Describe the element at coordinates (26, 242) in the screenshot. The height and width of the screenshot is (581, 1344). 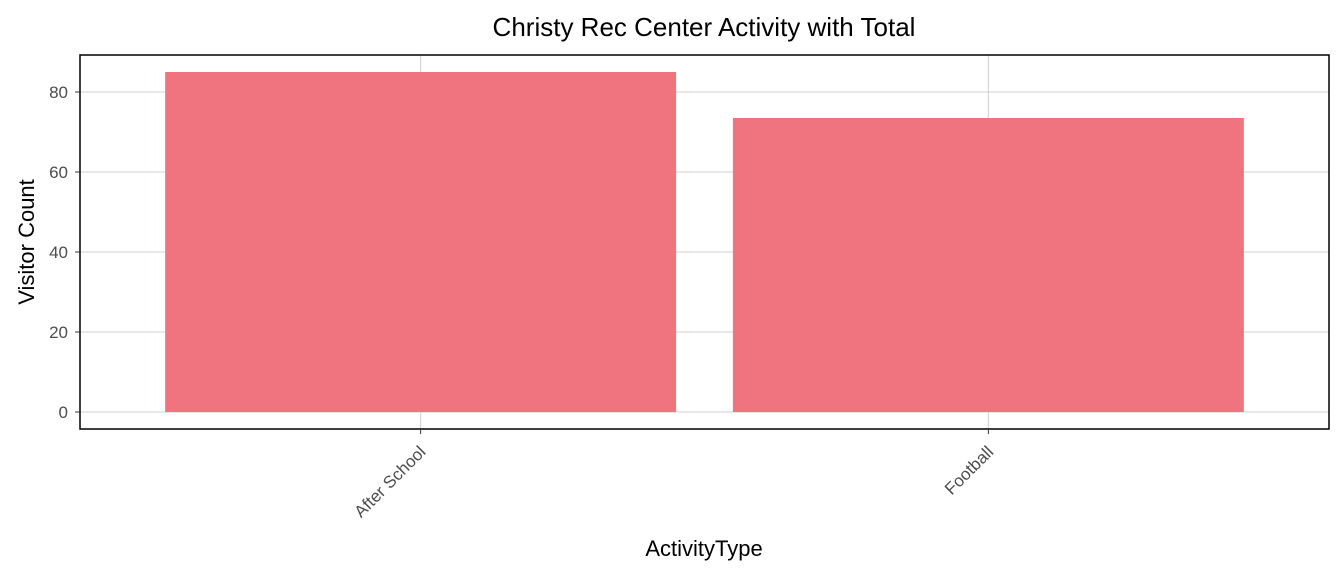
I see `y-axis-title: Visitor Count` at that location.